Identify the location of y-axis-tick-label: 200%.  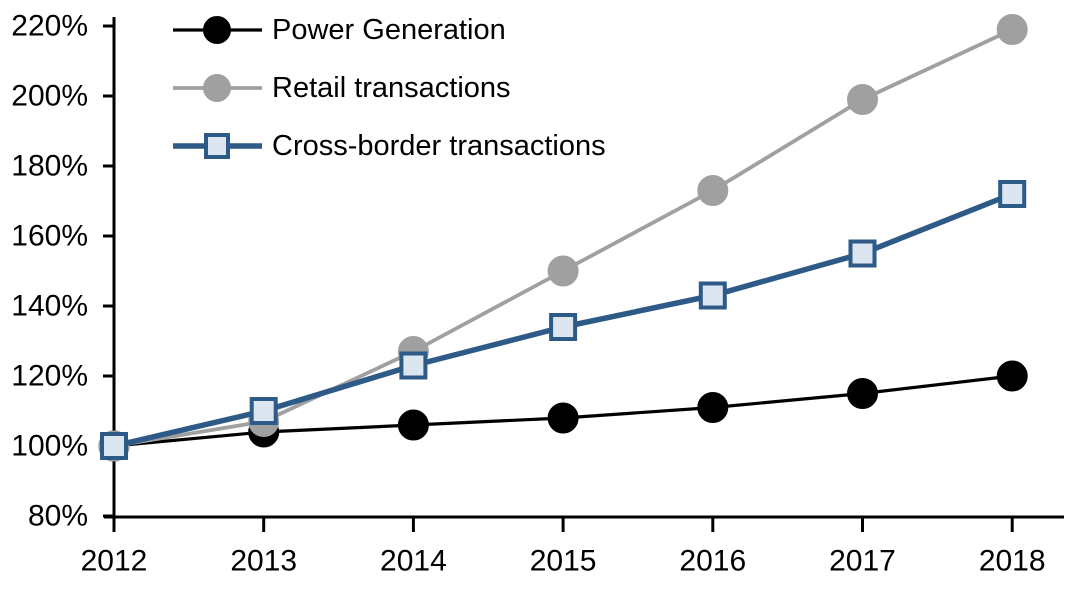
(49, 96).